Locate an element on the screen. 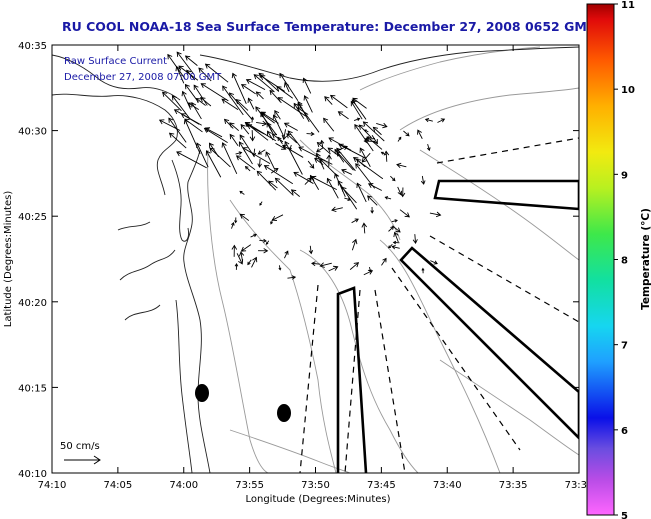 The width and height of the screenshot is (651, 519). colorbar-tick-label: 9 is located at coordinates (624, 175).